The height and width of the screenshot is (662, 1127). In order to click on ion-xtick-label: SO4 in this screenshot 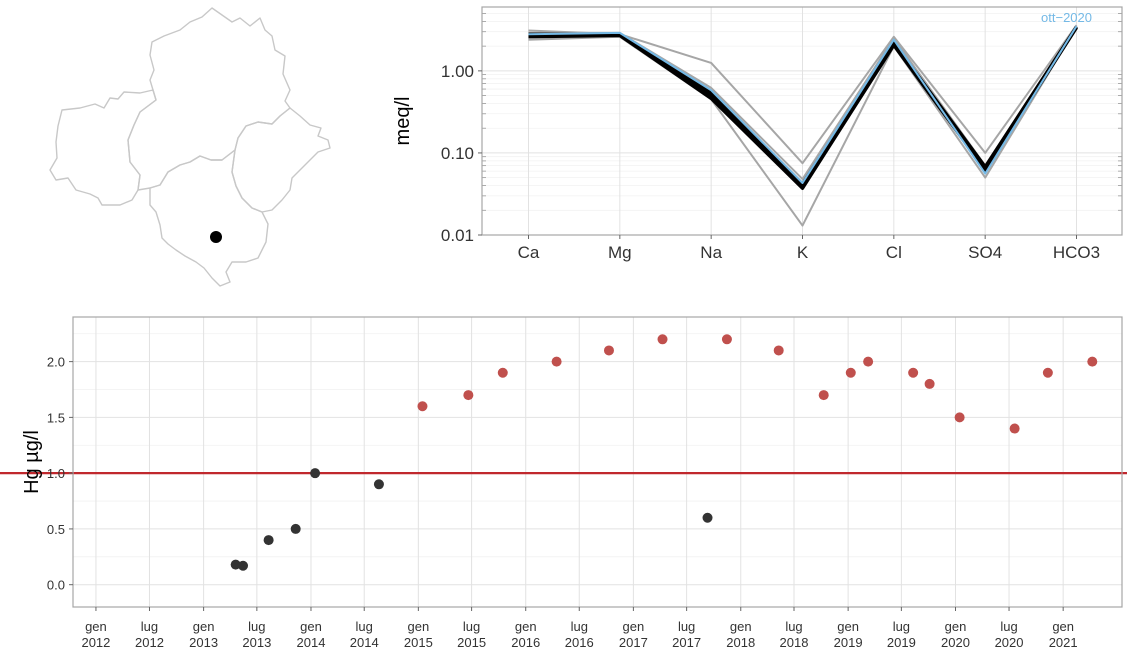, I will do `click(985, 252)`.